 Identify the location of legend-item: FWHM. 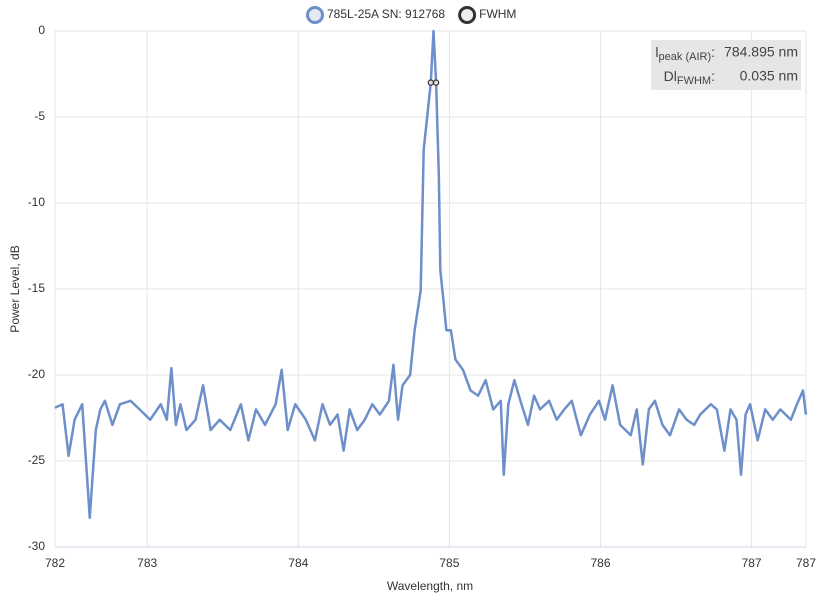
(487, 15).